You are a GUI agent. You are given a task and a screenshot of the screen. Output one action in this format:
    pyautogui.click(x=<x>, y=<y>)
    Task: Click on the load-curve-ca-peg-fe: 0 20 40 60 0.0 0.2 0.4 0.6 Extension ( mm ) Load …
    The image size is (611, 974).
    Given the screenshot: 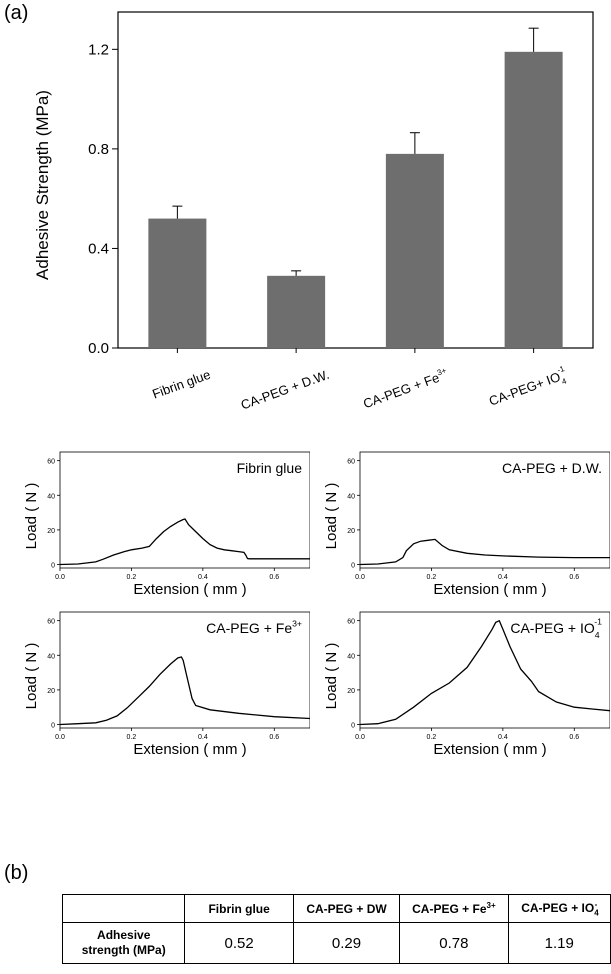 What is the action you would take?
    pyautogui.click(x=166, y=684)
    